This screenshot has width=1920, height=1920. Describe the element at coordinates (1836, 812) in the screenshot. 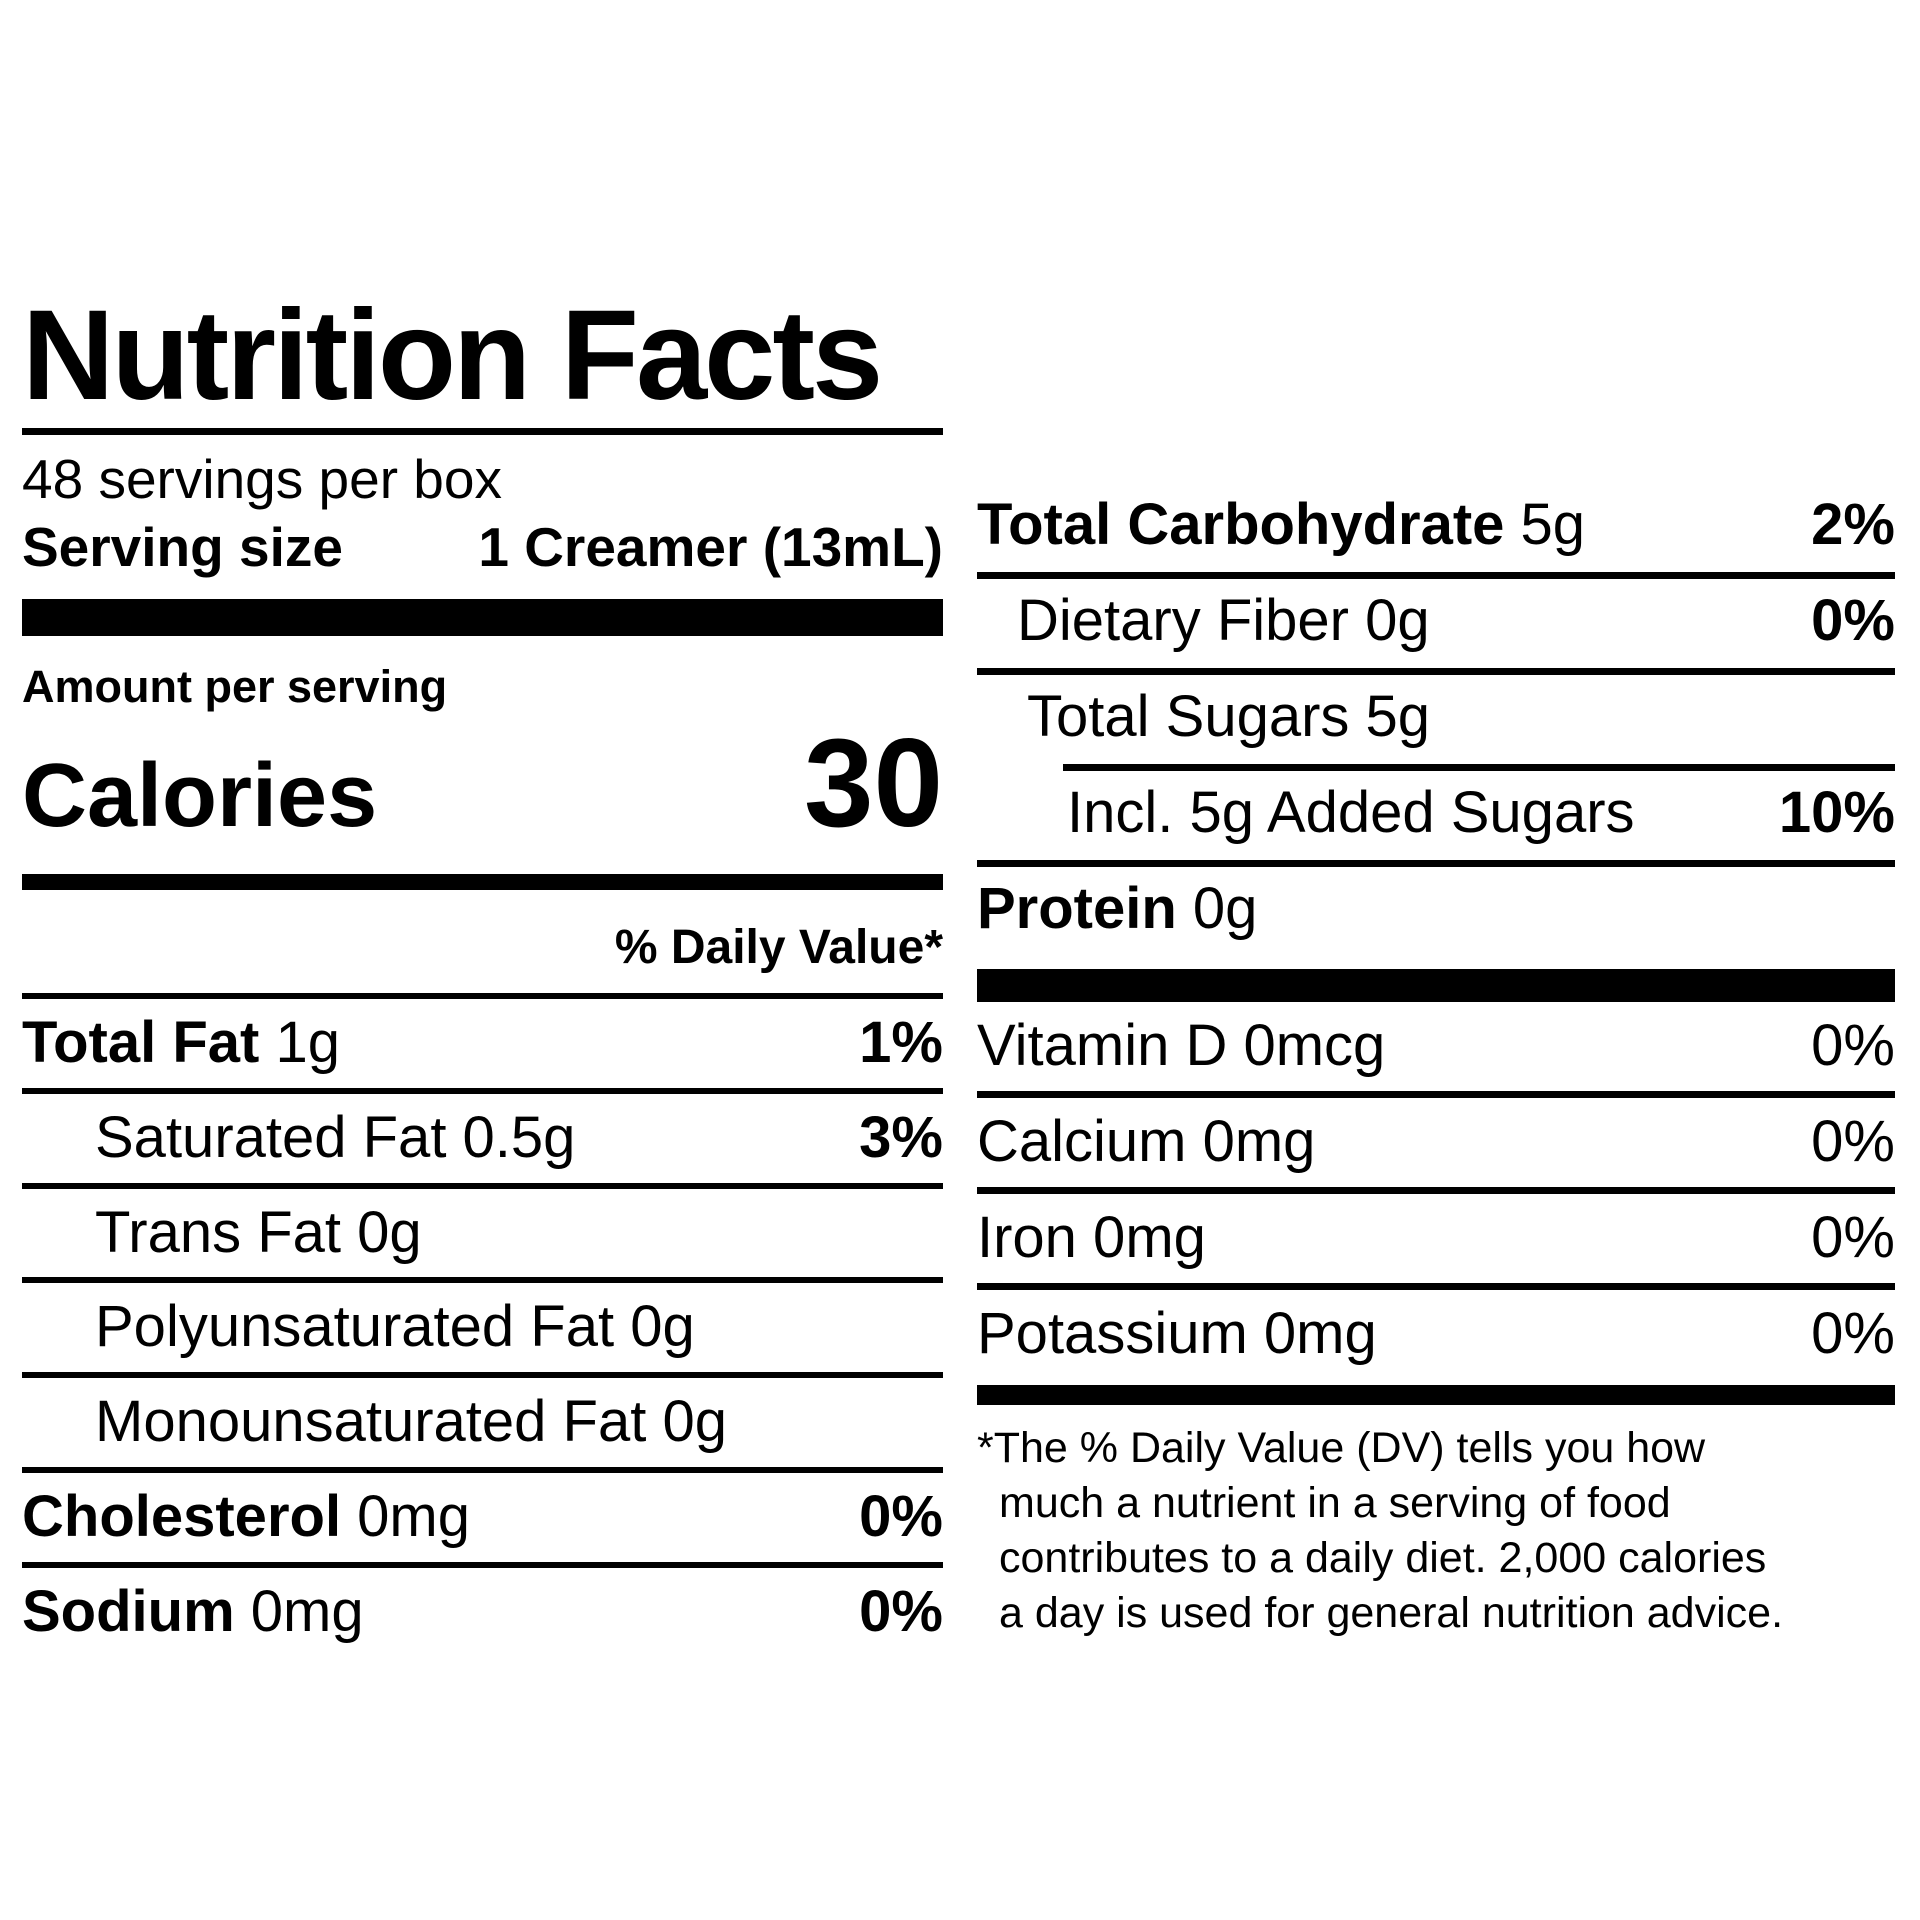

I see `daily-value-percent: 10%` at that location.